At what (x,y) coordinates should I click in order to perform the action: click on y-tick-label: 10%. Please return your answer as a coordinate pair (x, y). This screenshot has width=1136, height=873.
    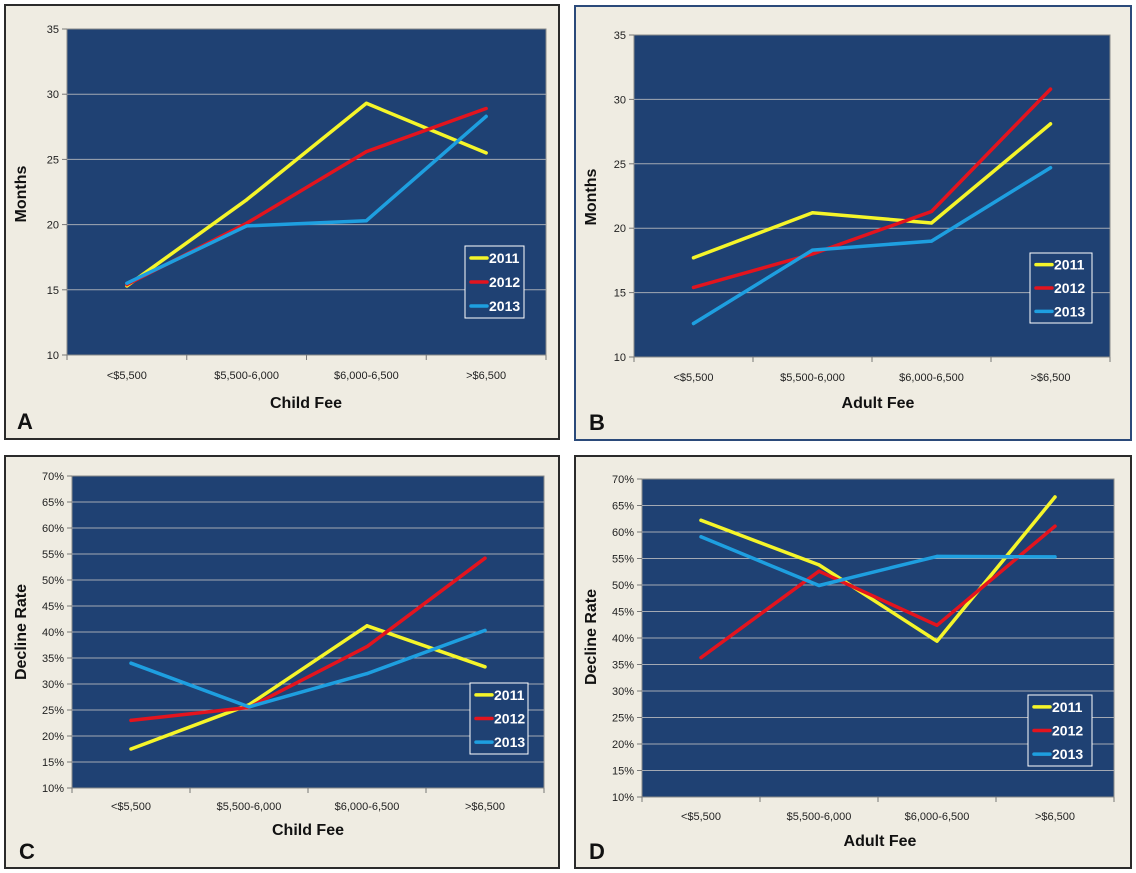
    Looking at the image, I should click on (53, 789).